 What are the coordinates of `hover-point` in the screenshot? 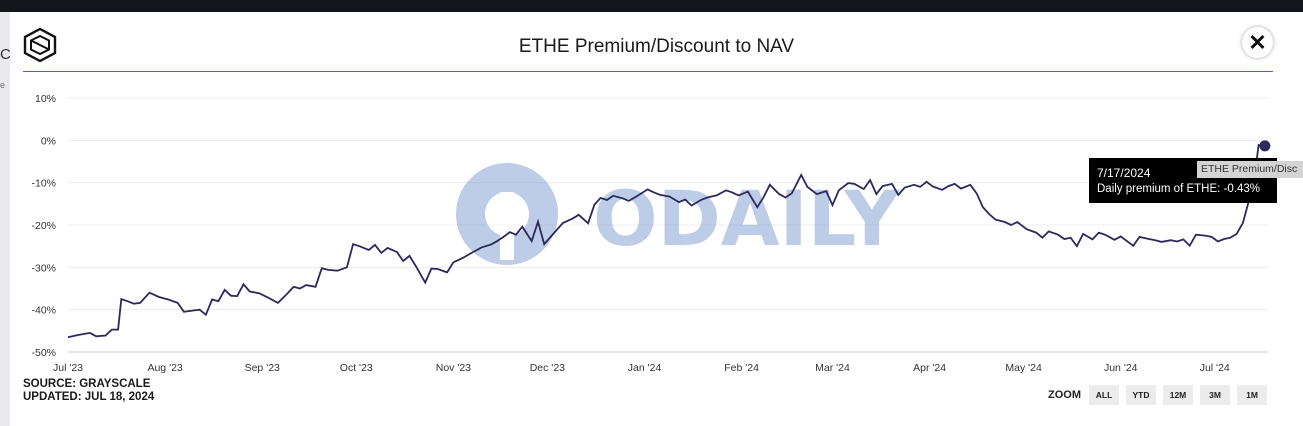 It's located at (1265, 146).